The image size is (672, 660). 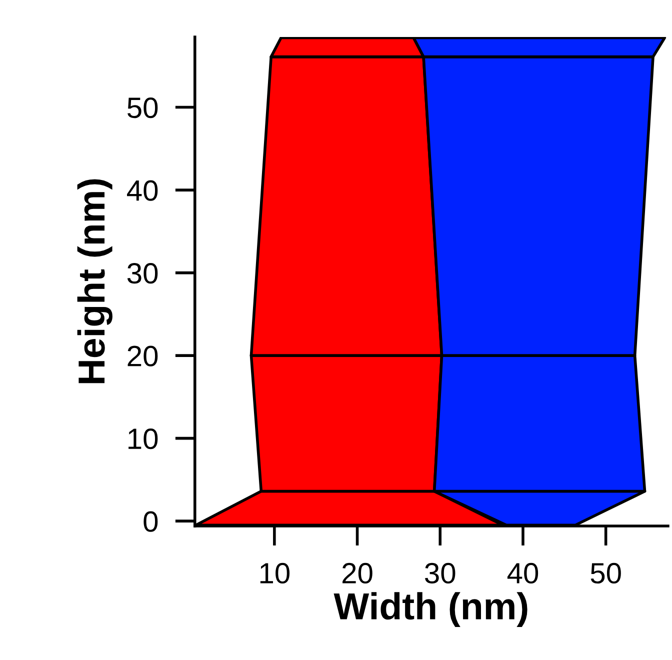 What do you see at coordinates (94, 281) in the screenshot?
I see `y-axis-title: Height (nm)` at bounding box center [94, 281].